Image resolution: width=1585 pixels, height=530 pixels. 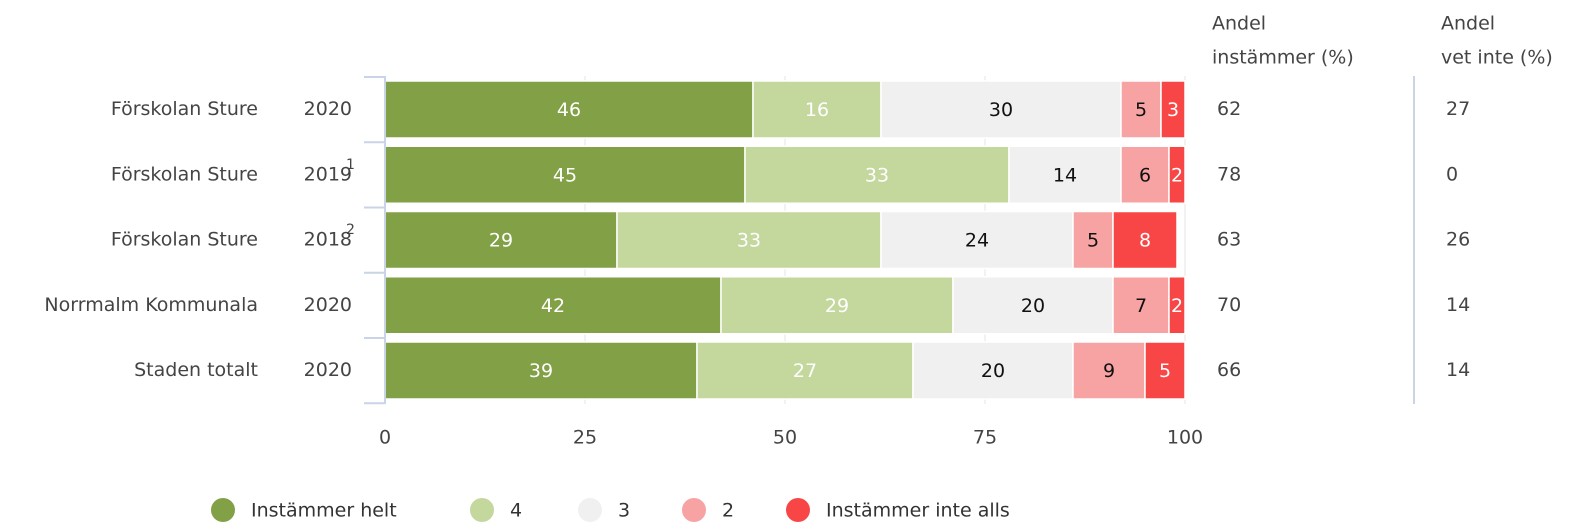 I want to click on bar-value-label: 9, so click(x=1109, y=371).